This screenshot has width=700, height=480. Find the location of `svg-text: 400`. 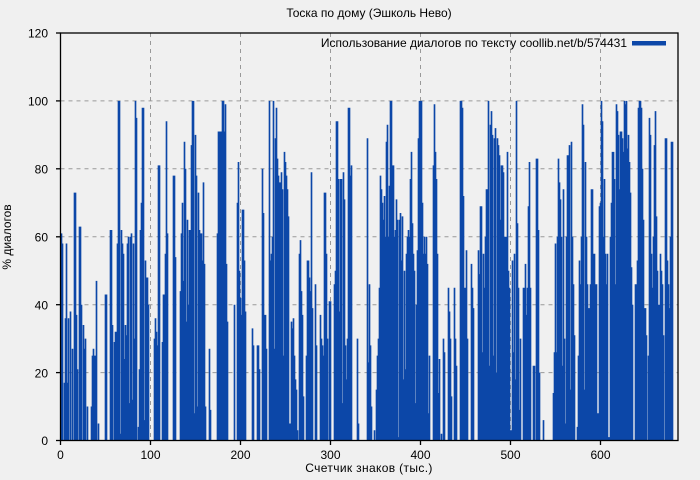

svg-text: 400 is located at coordinates (420, 455).